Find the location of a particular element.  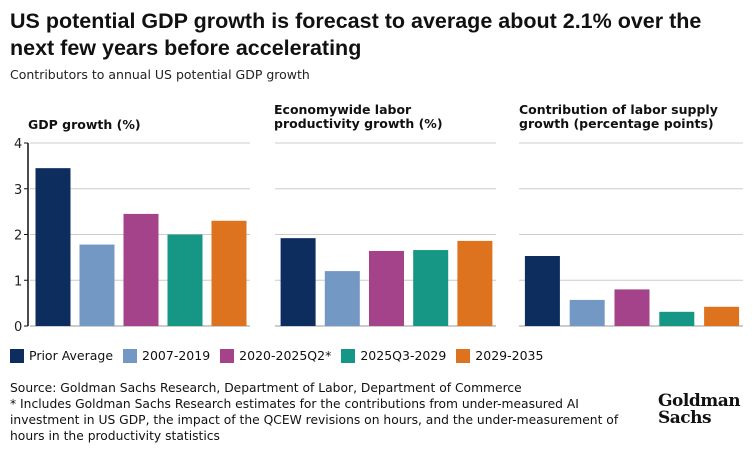

legend-label: 2025Q3-2029 is located at coordinates (403, 355).